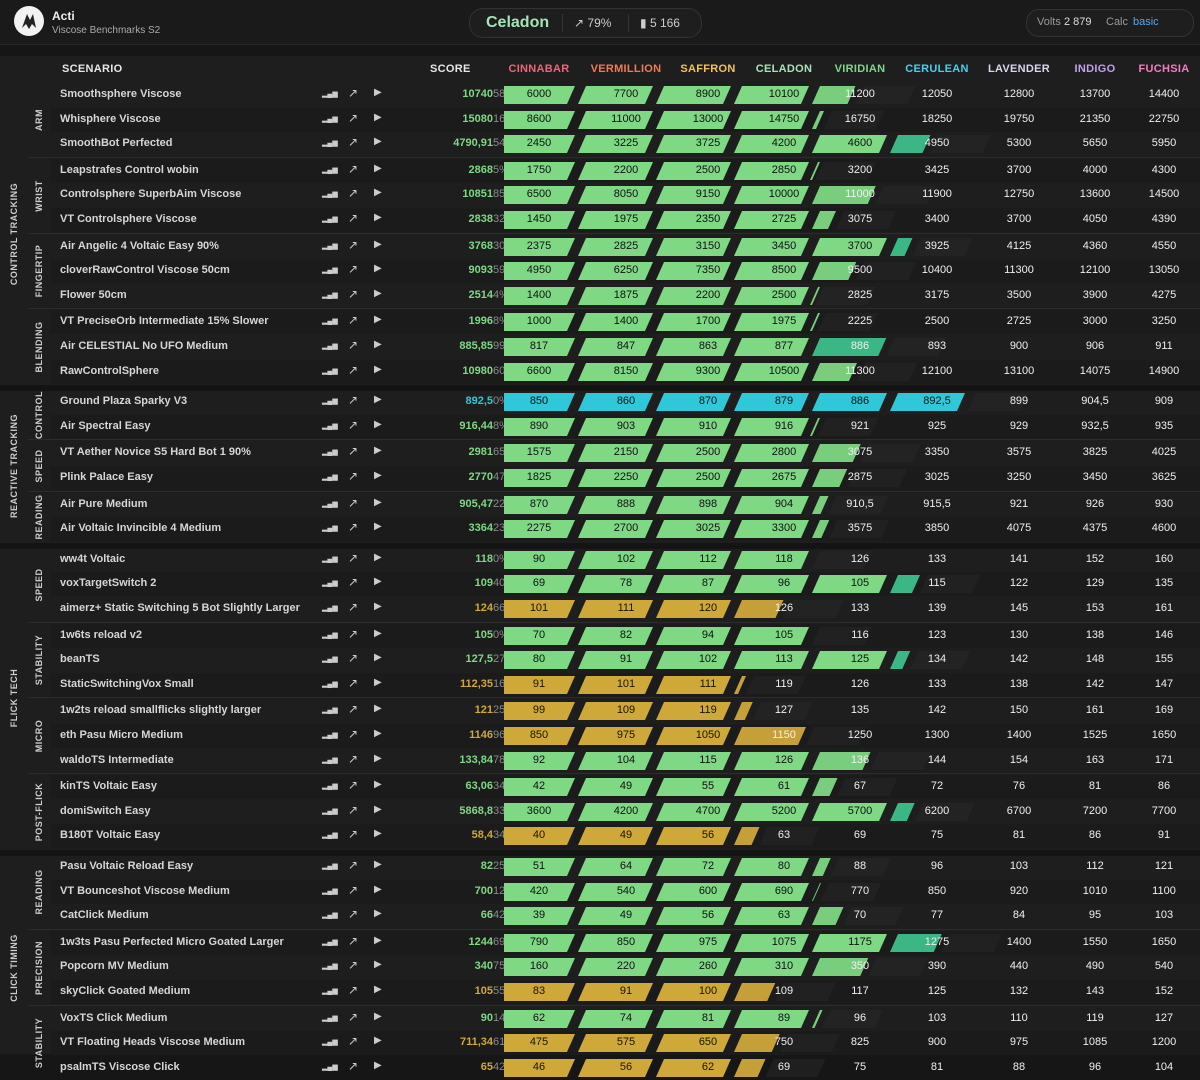  Describe the element at coordinates (155, 452) in the screenshot. I see `scenario-name: VT Aether Novice S5 Hard Bot 1 90%` at that location.